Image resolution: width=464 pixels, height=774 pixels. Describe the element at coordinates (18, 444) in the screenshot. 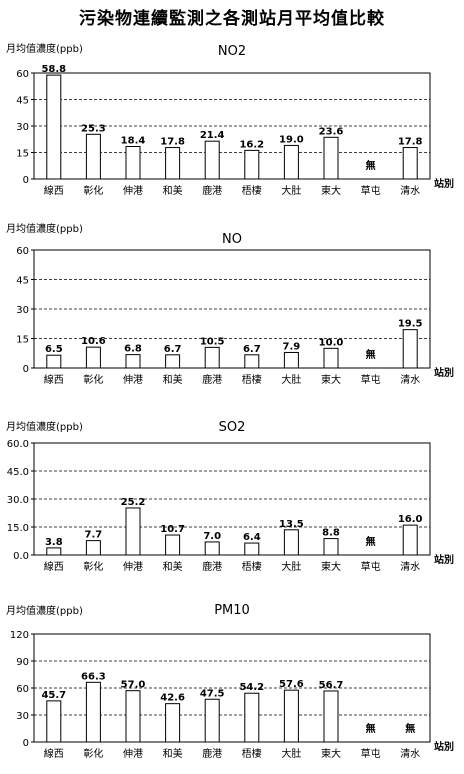

I see `chart-3-y-tick-label: 60.0` at that location.